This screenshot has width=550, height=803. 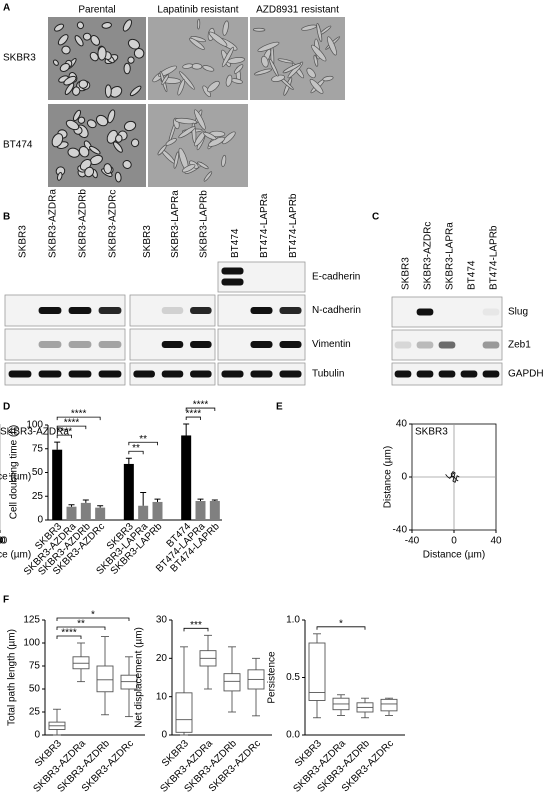 I want to click on y-axis-label: Persistence, so click(x=272, y=677).